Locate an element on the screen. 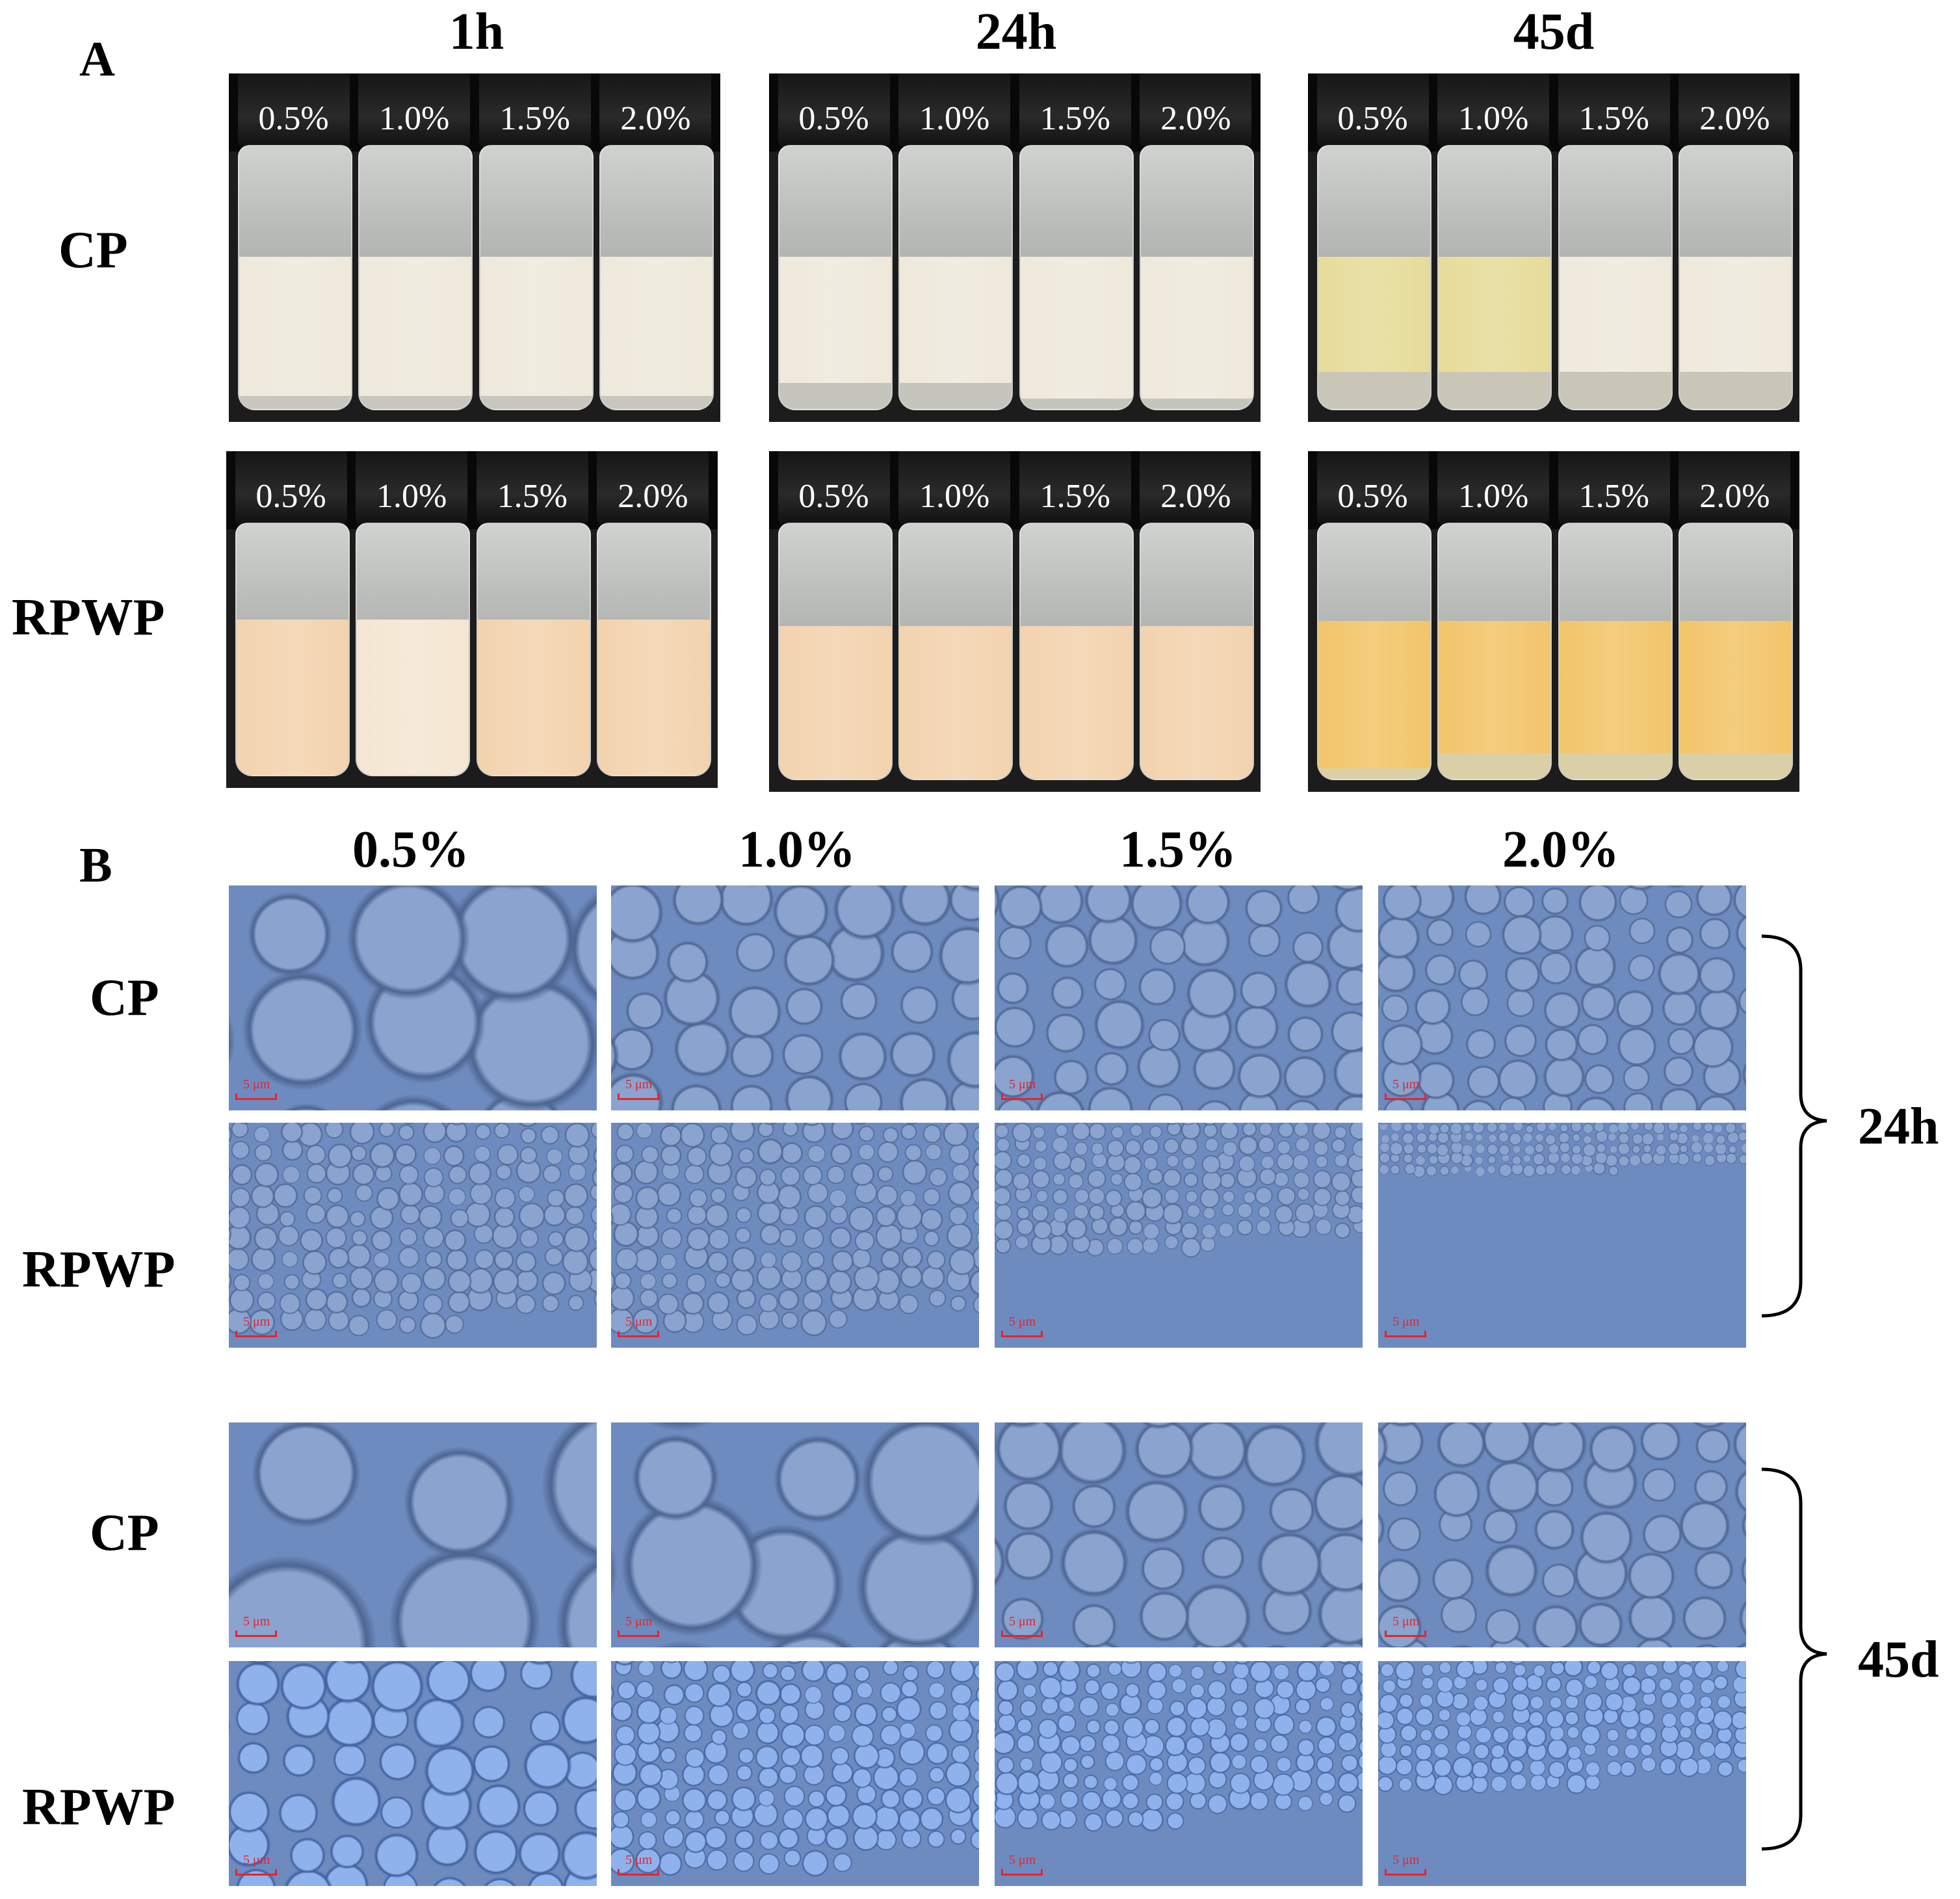 The image size is (1960, 1899). micrograph-cp-24h-col-3: 5 μm is located at coordinates (1179, 998).